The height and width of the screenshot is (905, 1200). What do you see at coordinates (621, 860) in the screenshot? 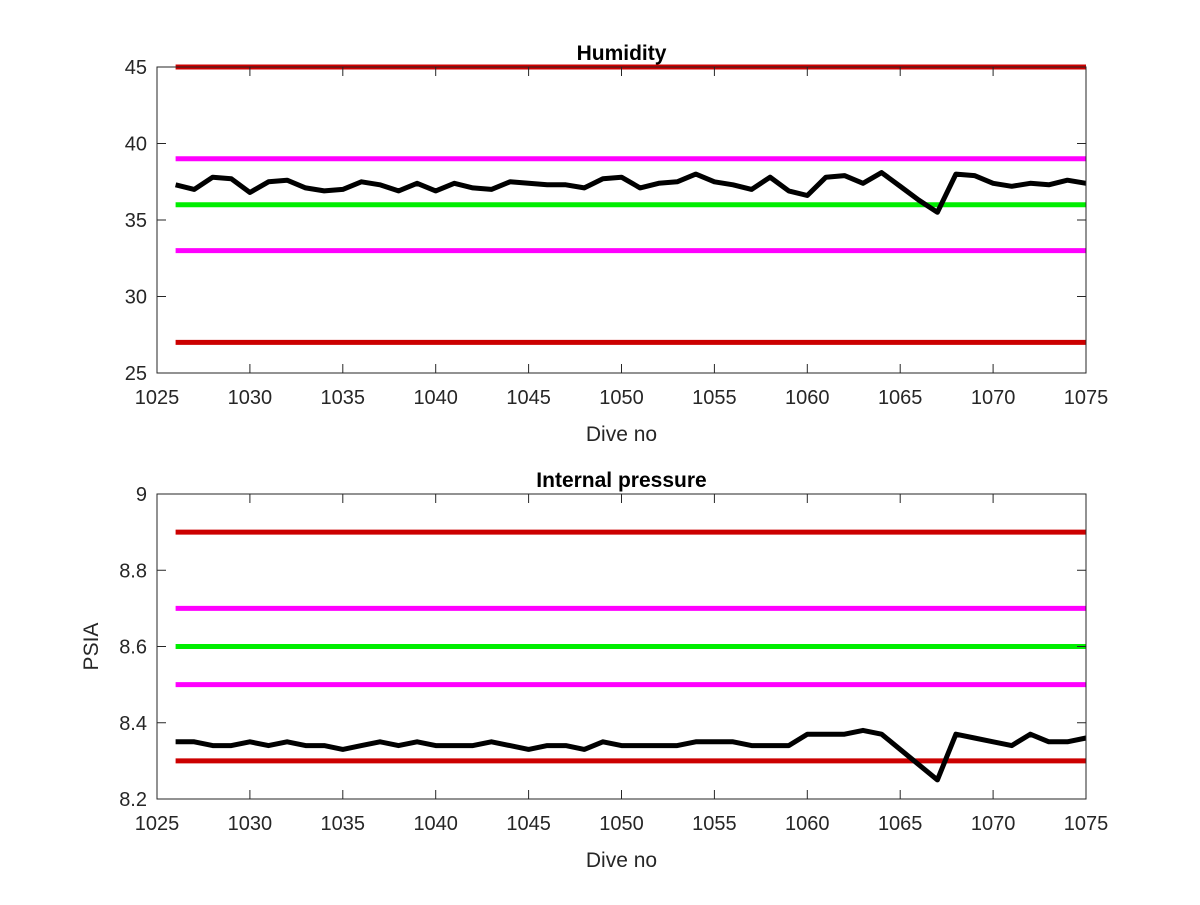
I see `internal-pressure-x-axis-label: Dive no` at bounding box center [621, 860].